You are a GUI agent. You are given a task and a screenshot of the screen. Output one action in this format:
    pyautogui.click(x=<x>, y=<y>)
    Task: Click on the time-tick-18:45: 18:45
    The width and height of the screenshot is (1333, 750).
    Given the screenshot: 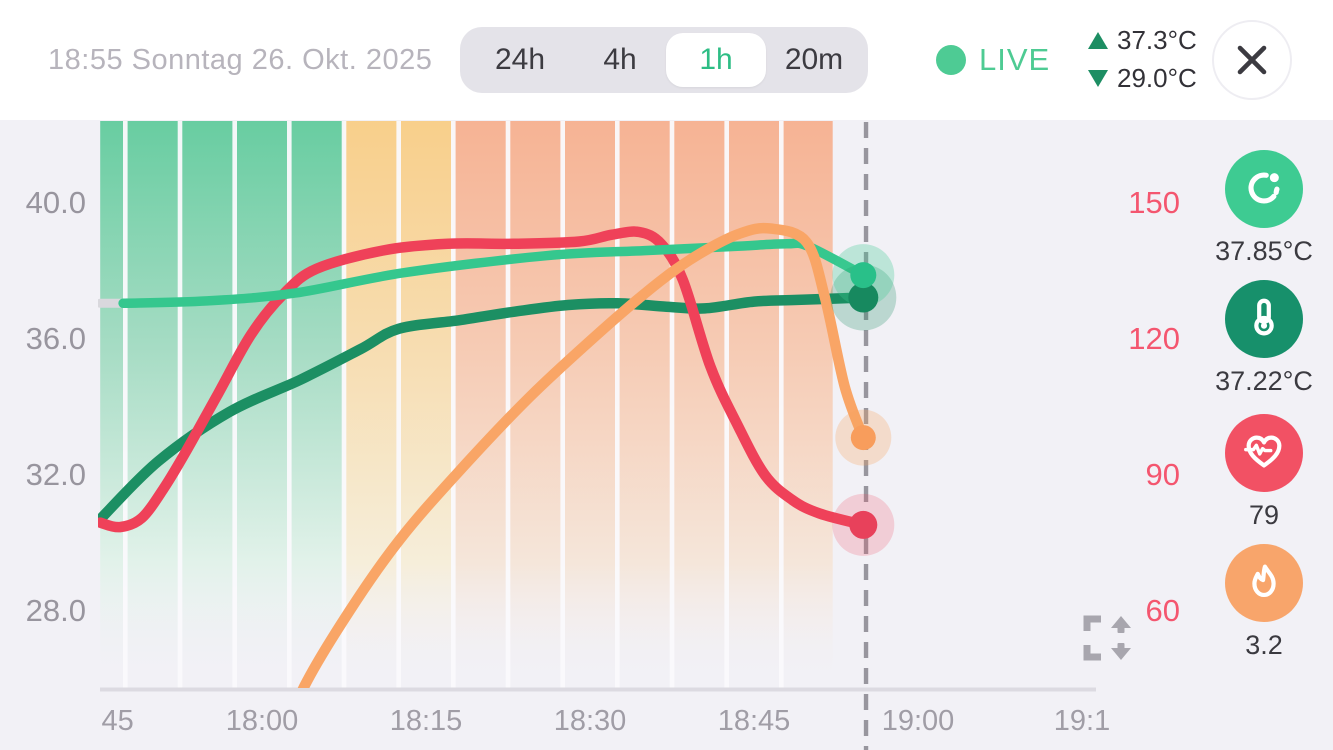 What is the action you would take?
    pyautogui.click(x=754, y=721)
    